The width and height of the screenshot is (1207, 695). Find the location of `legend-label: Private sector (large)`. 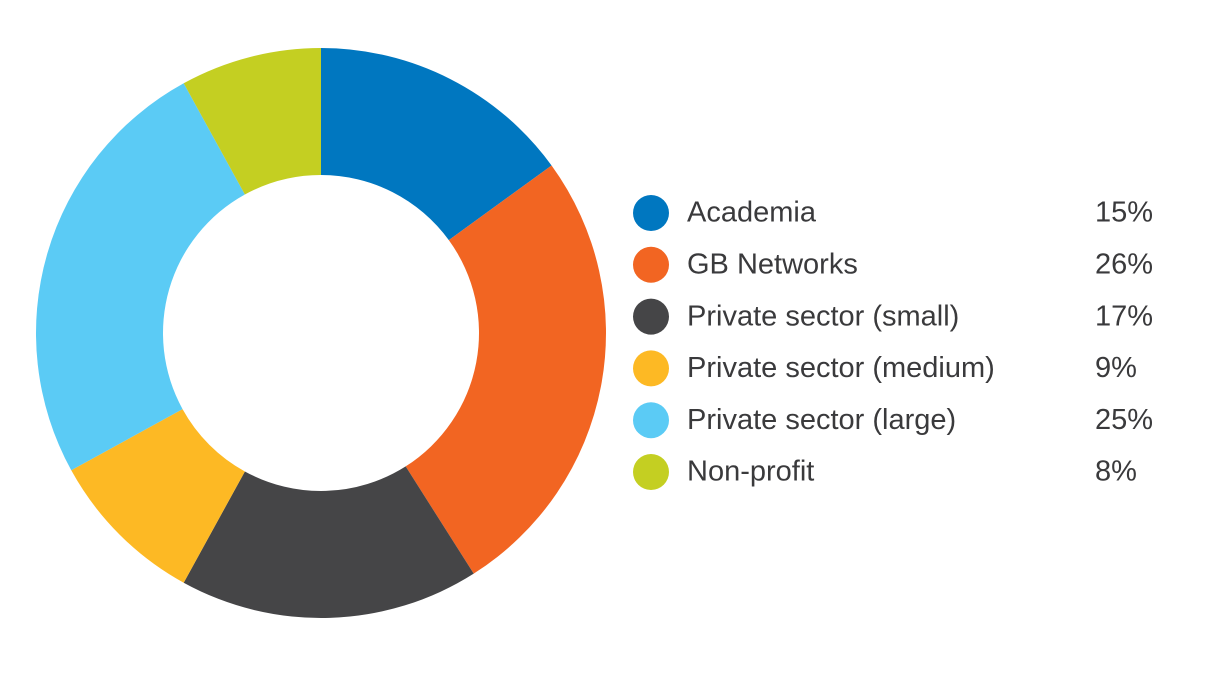

legend-label: Private sector (large) is located at coordinates (821, 420).